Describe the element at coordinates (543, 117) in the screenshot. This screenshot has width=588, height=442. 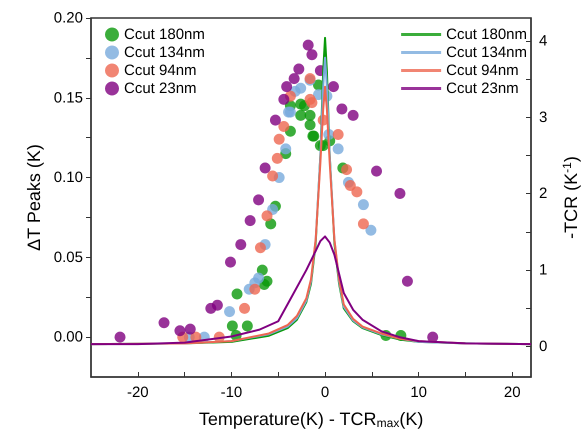
I see `y2-tick-label: 3` at that location.